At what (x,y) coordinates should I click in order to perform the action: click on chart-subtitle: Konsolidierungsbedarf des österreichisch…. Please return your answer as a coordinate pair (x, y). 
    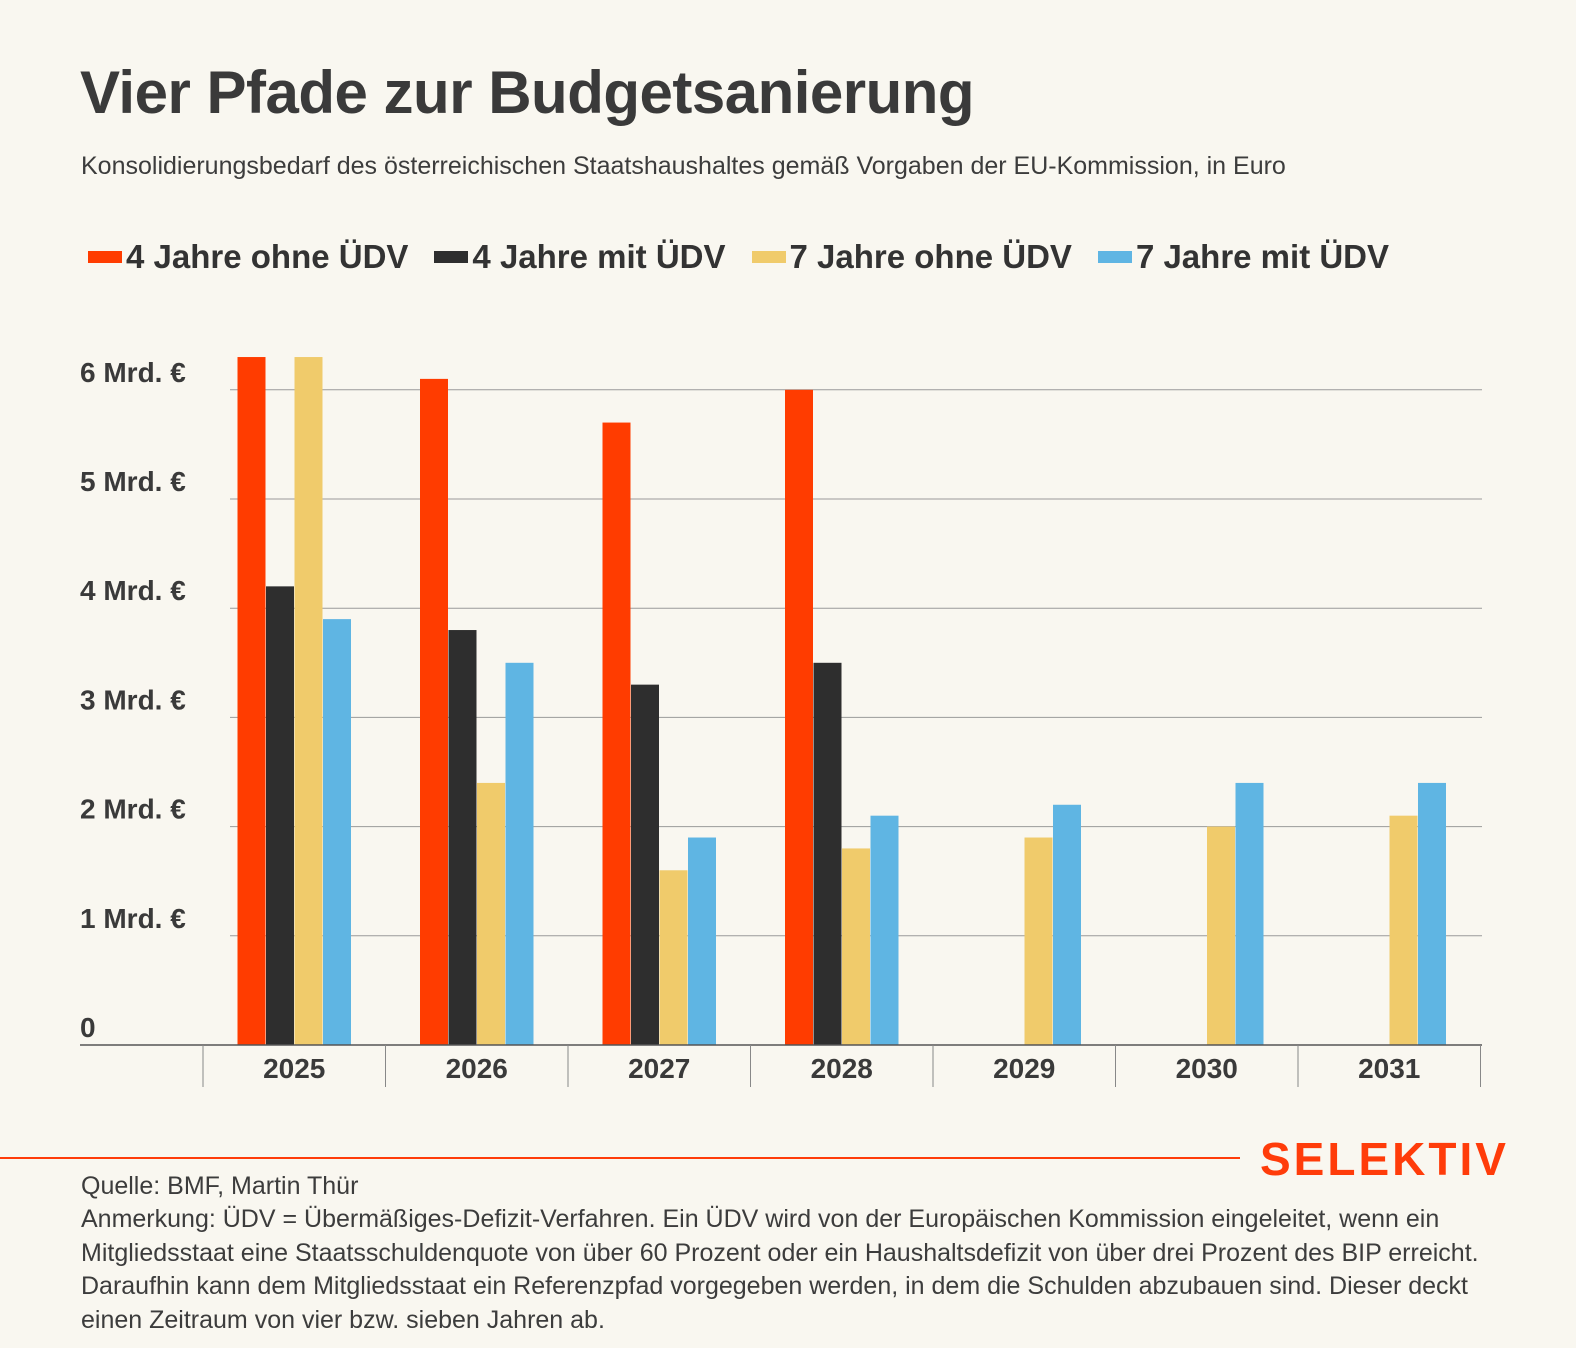
    Looking at the image, I should click on (683, 166).